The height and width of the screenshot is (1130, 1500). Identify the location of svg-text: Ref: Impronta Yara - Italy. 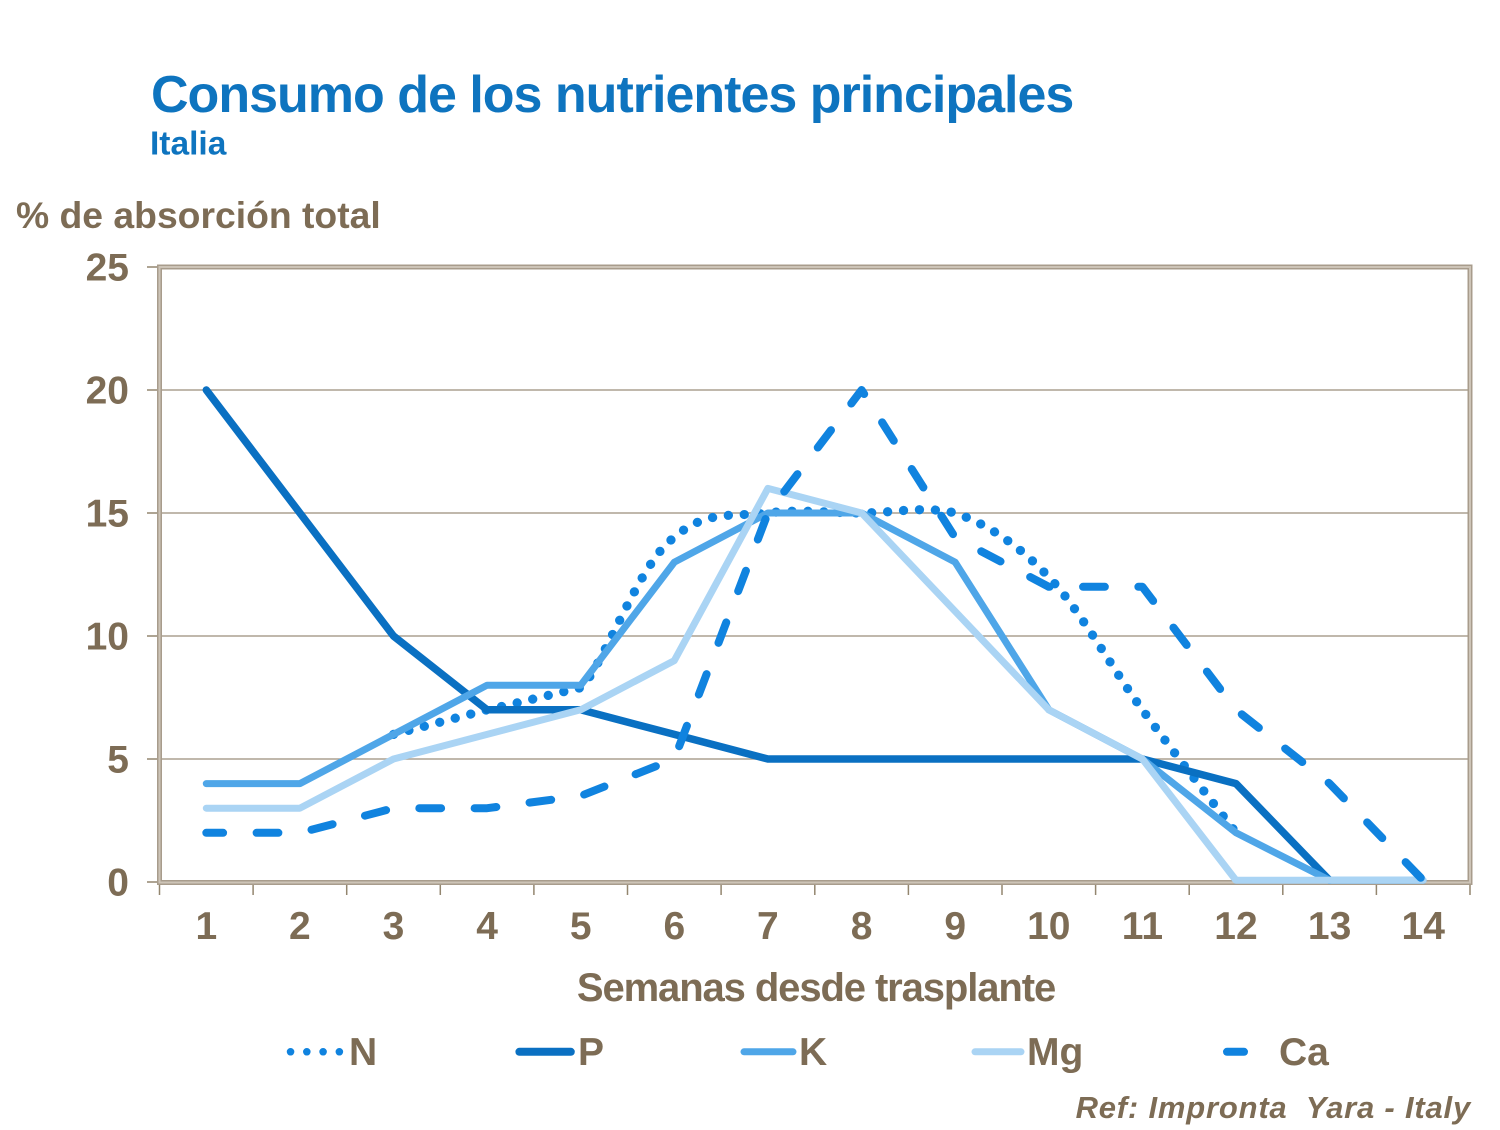
(1274, 1107).